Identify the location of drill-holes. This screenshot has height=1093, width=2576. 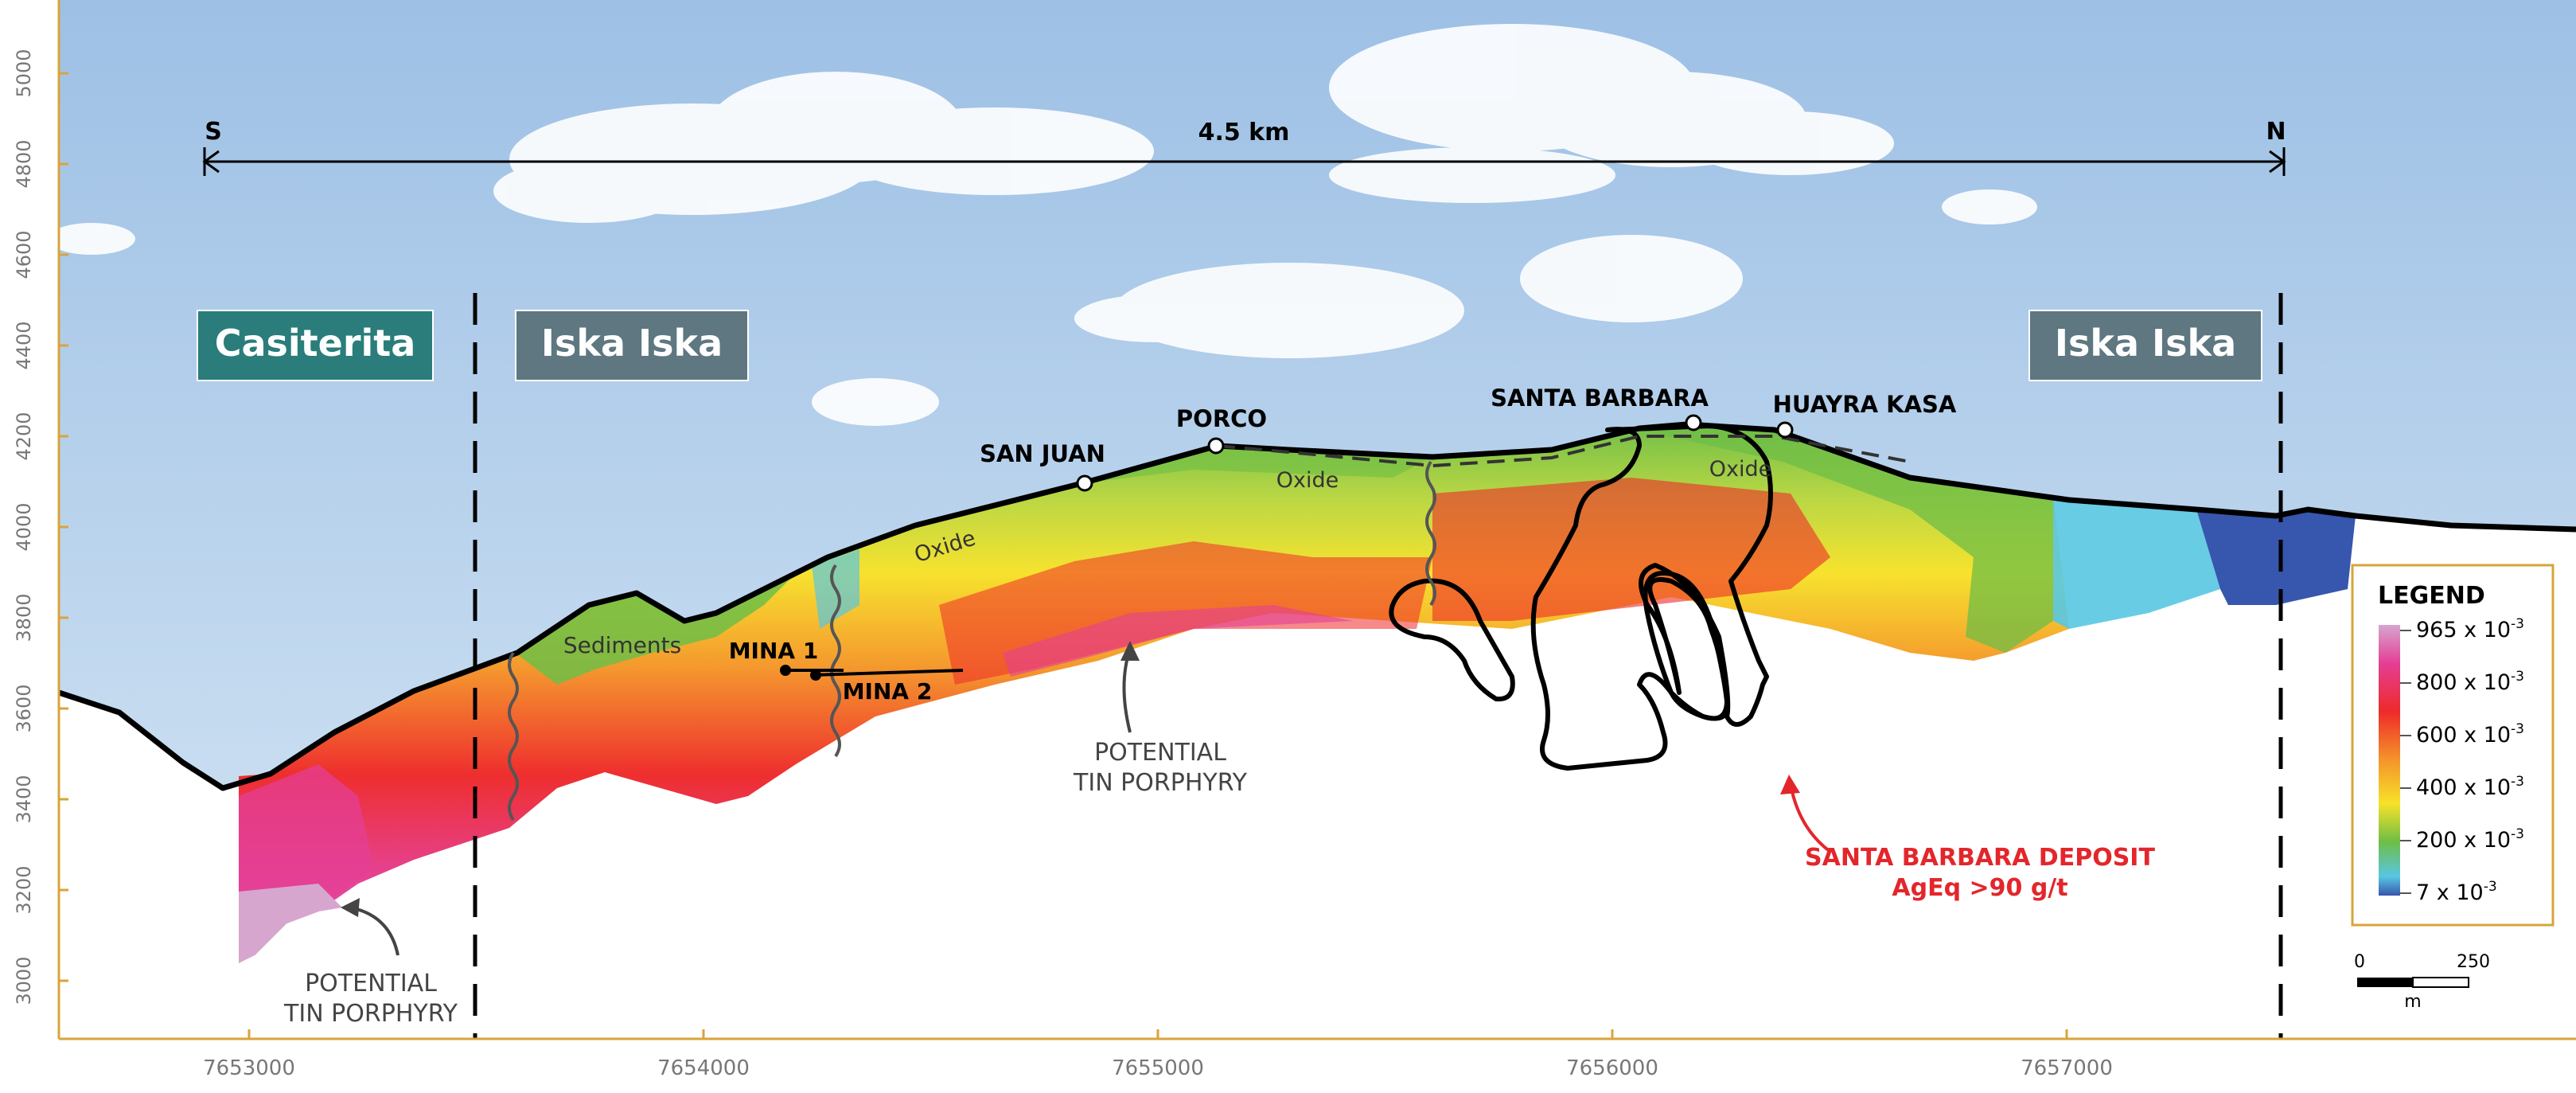
(972, 641).